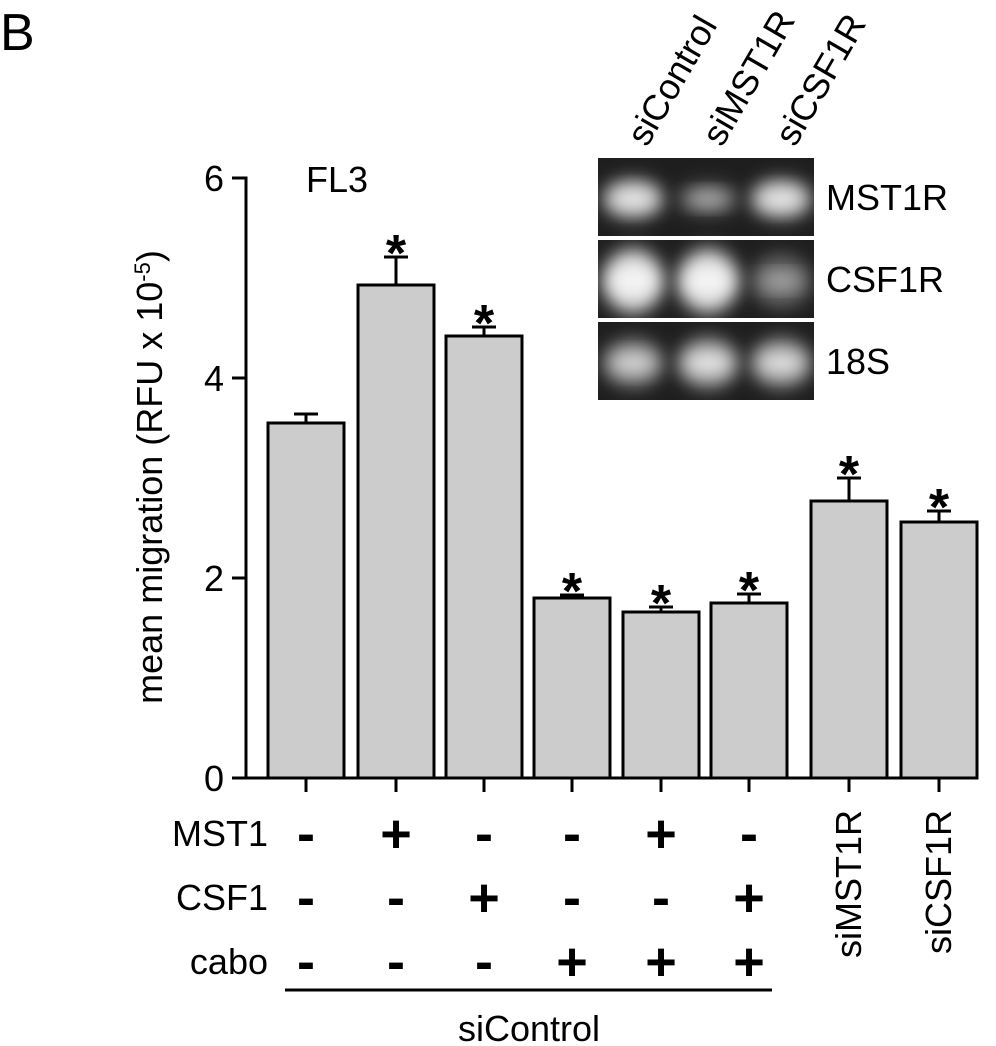  Describe the element at coordinates (337, 179) in the screenshot. I see `chart-title: FL3` at that location.